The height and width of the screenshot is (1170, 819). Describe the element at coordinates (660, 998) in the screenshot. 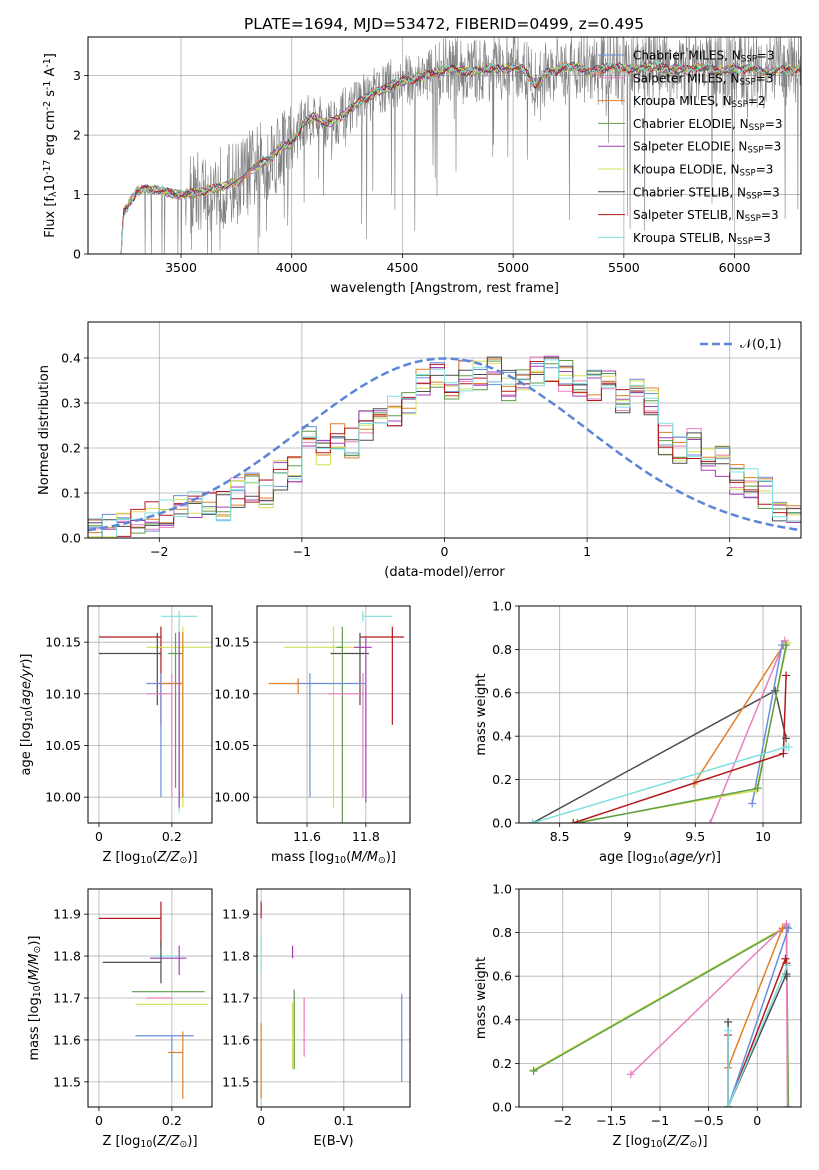

I see `weight_vs_Z-frame` at that location.